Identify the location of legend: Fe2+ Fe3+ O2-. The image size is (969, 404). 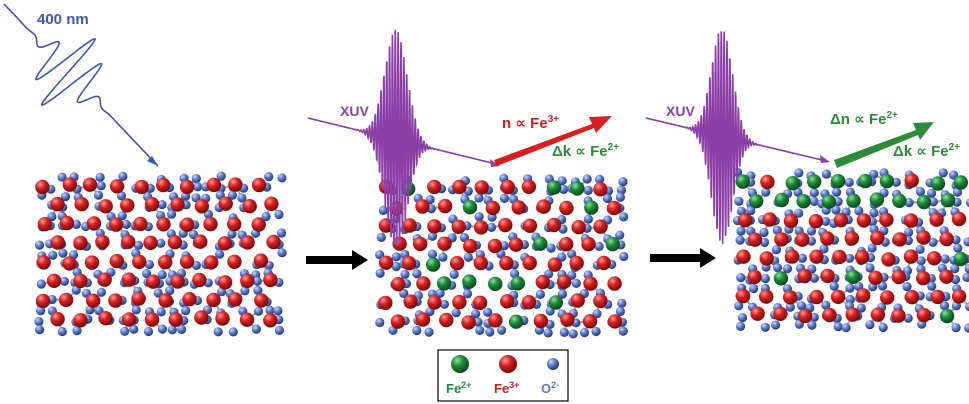
(503, 375).